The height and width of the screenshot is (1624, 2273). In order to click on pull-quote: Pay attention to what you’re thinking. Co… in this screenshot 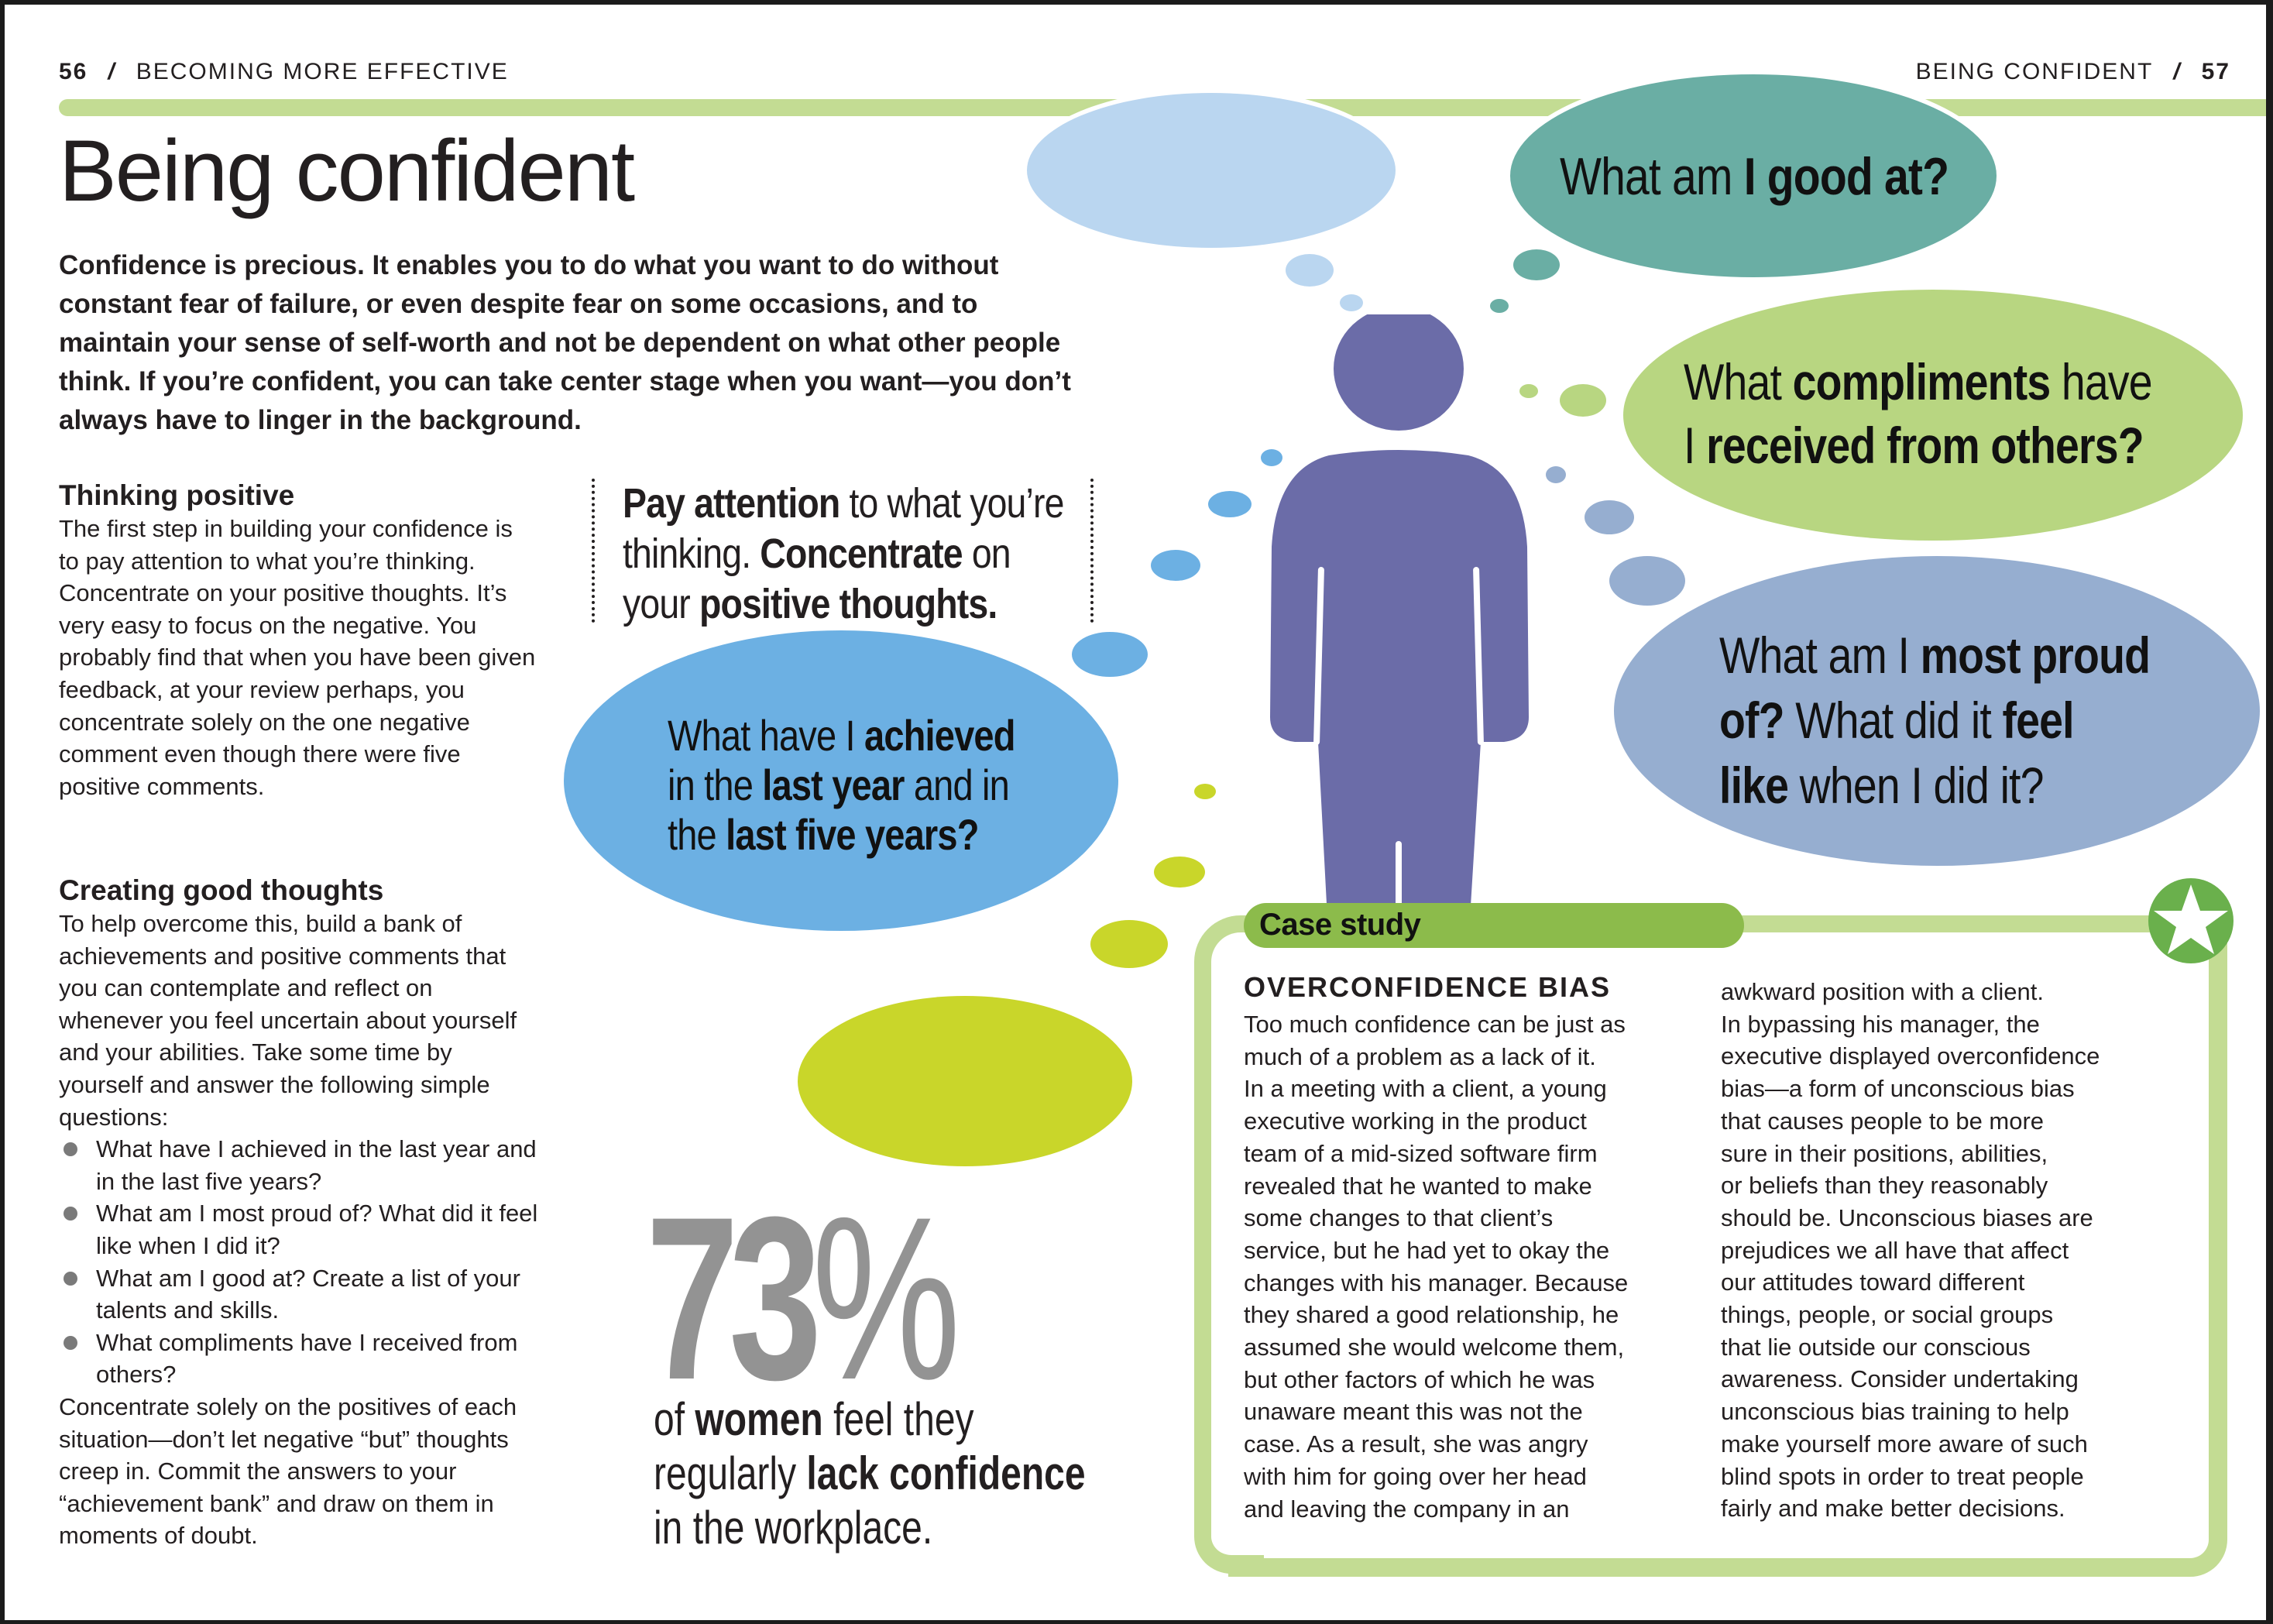, I will do `click(843, 553)`.